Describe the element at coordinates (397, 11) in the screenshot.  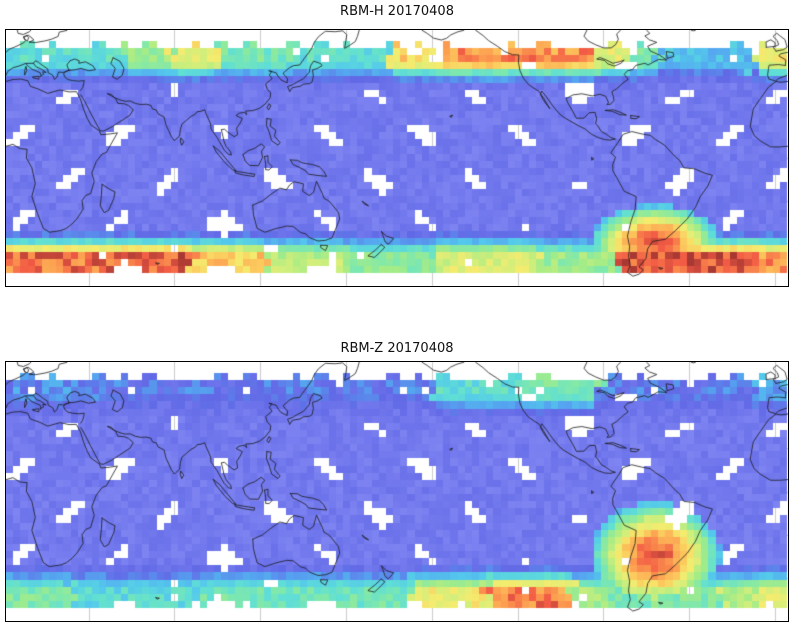
I see `panel-title-rbm-h: RBM-H 20170408` at that location.